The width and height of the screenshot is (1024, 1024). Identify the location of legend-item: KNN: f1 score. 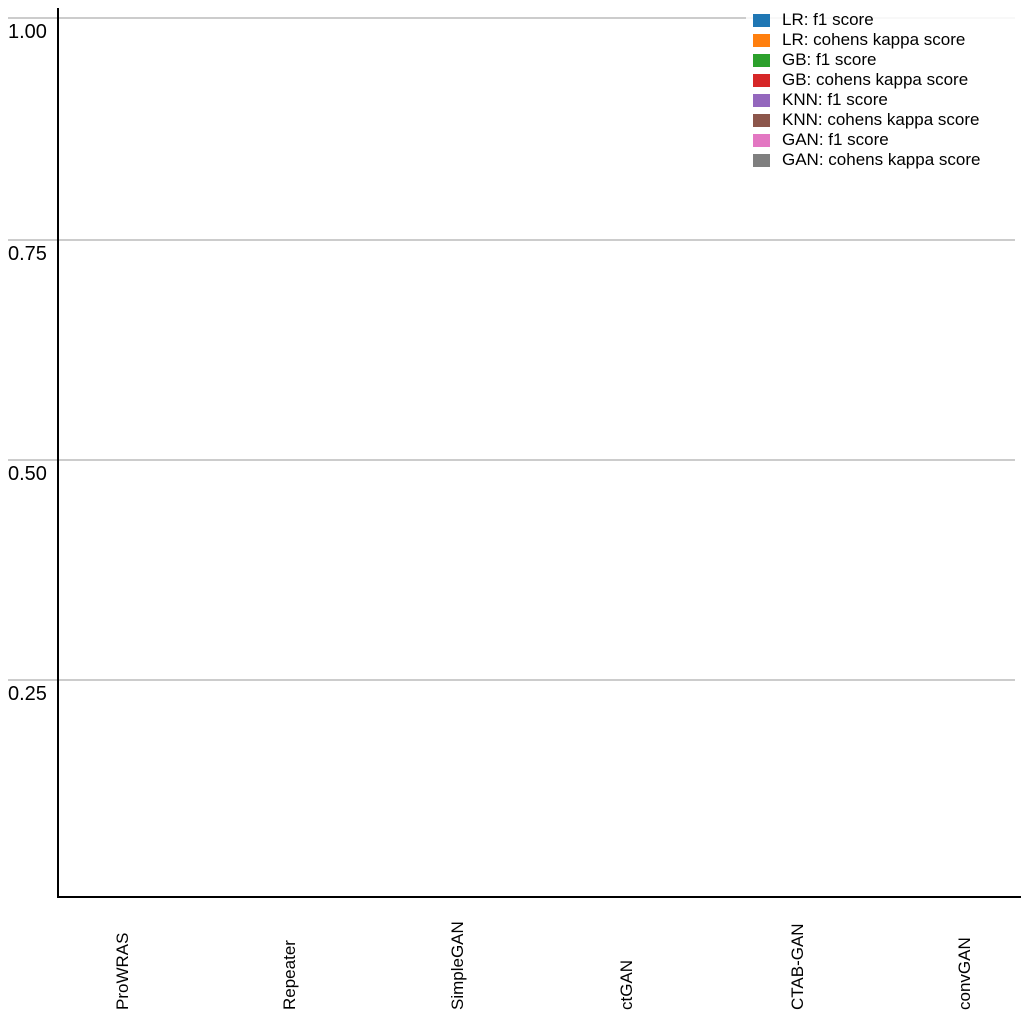
(888, 100).